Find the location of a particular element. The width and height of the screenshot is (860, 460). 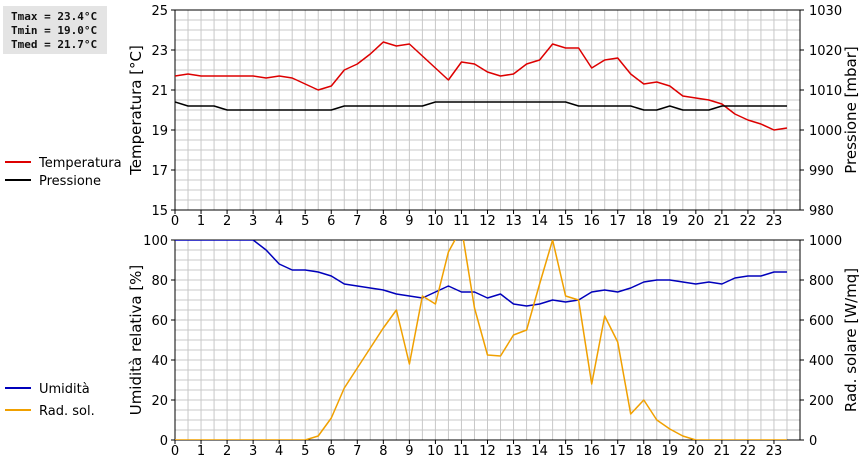

legend-label: Temperatura is located at coordinates (80, 163).